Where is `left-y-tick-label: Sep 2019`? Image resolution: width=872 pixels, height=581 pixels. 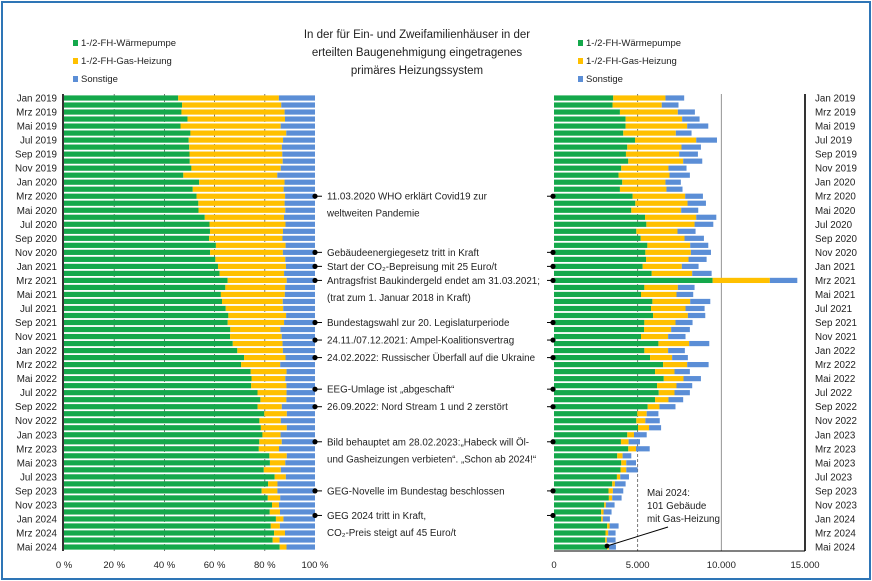 left-y-tick-label: Sep 2019 is located at coordinates (36, 155).